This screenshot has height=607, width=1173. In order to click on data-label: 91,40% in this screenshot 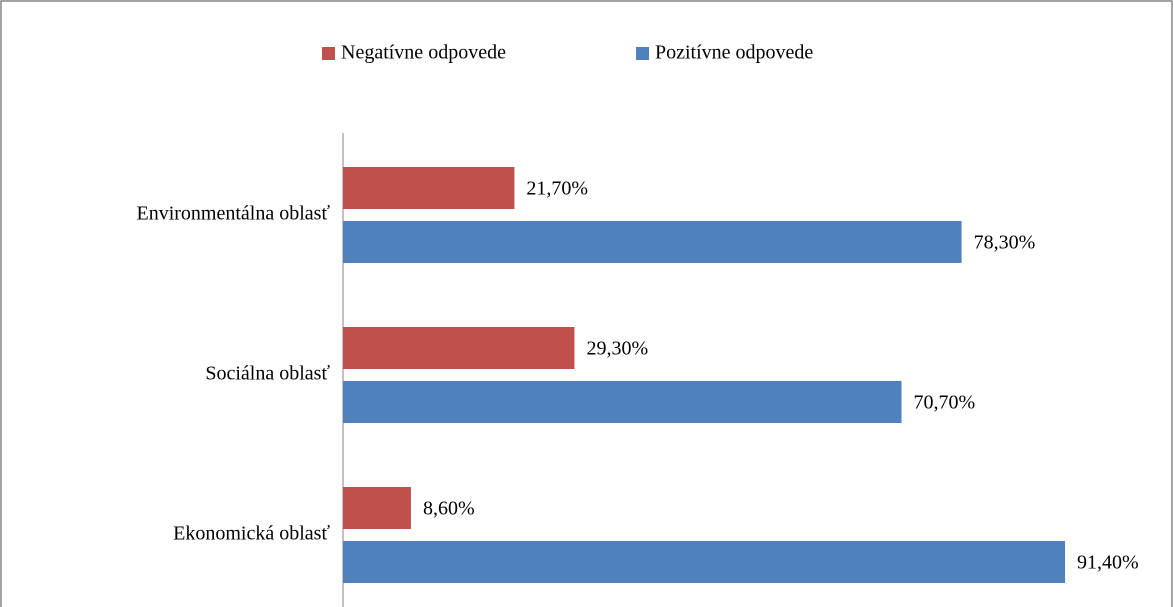, I will do `click(1108, 563)`.